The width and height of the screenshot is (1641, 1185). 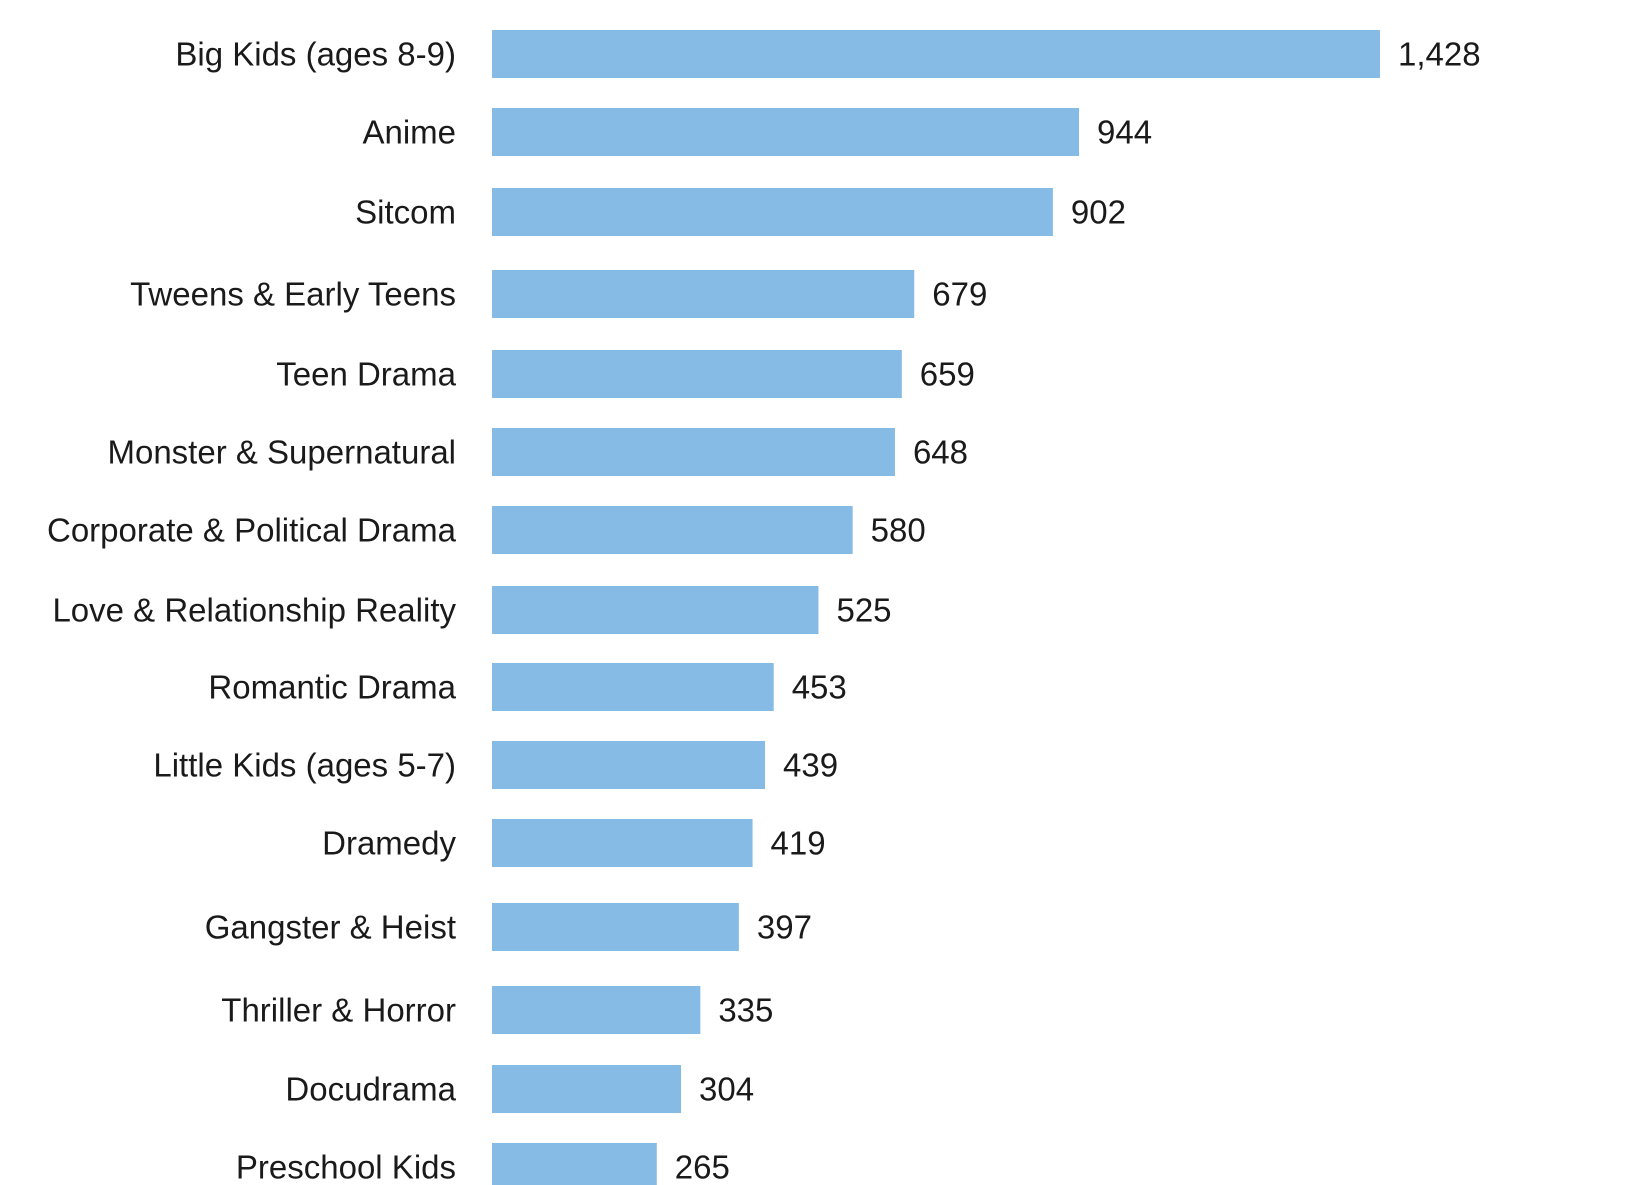 What do you see at coordinates (1439, 54) in the screenshot?
I see `value-label: 1,428` at bounding box center [1439, 54].